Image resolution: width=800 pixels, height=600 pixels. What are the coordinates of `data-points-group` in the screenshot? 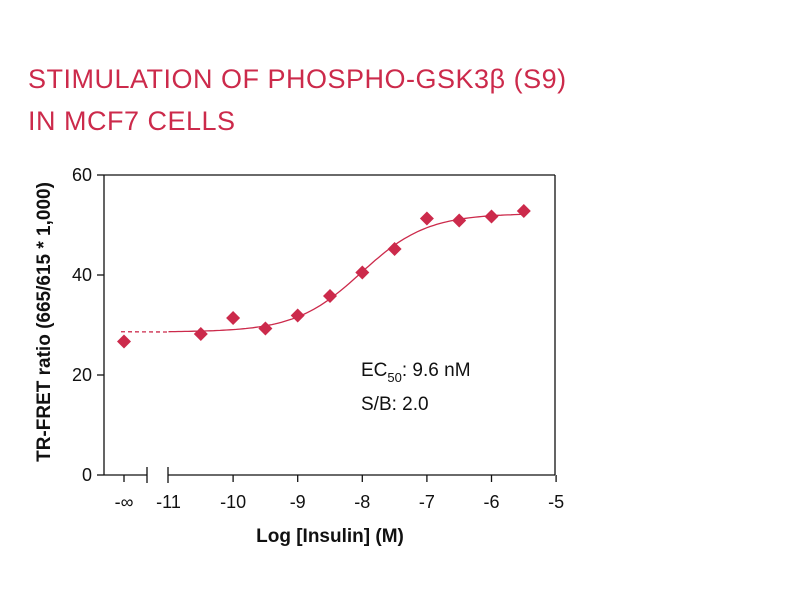 It's located at (324, 276).